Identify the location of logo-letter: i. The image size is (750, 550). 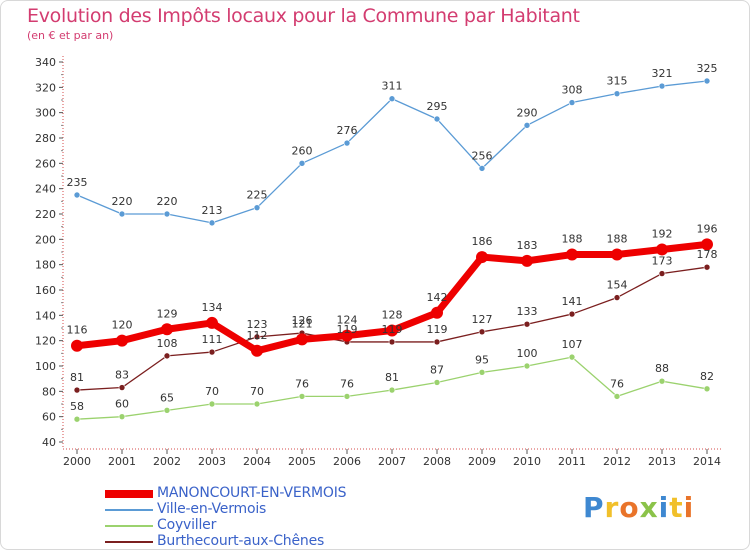
(664, 507).